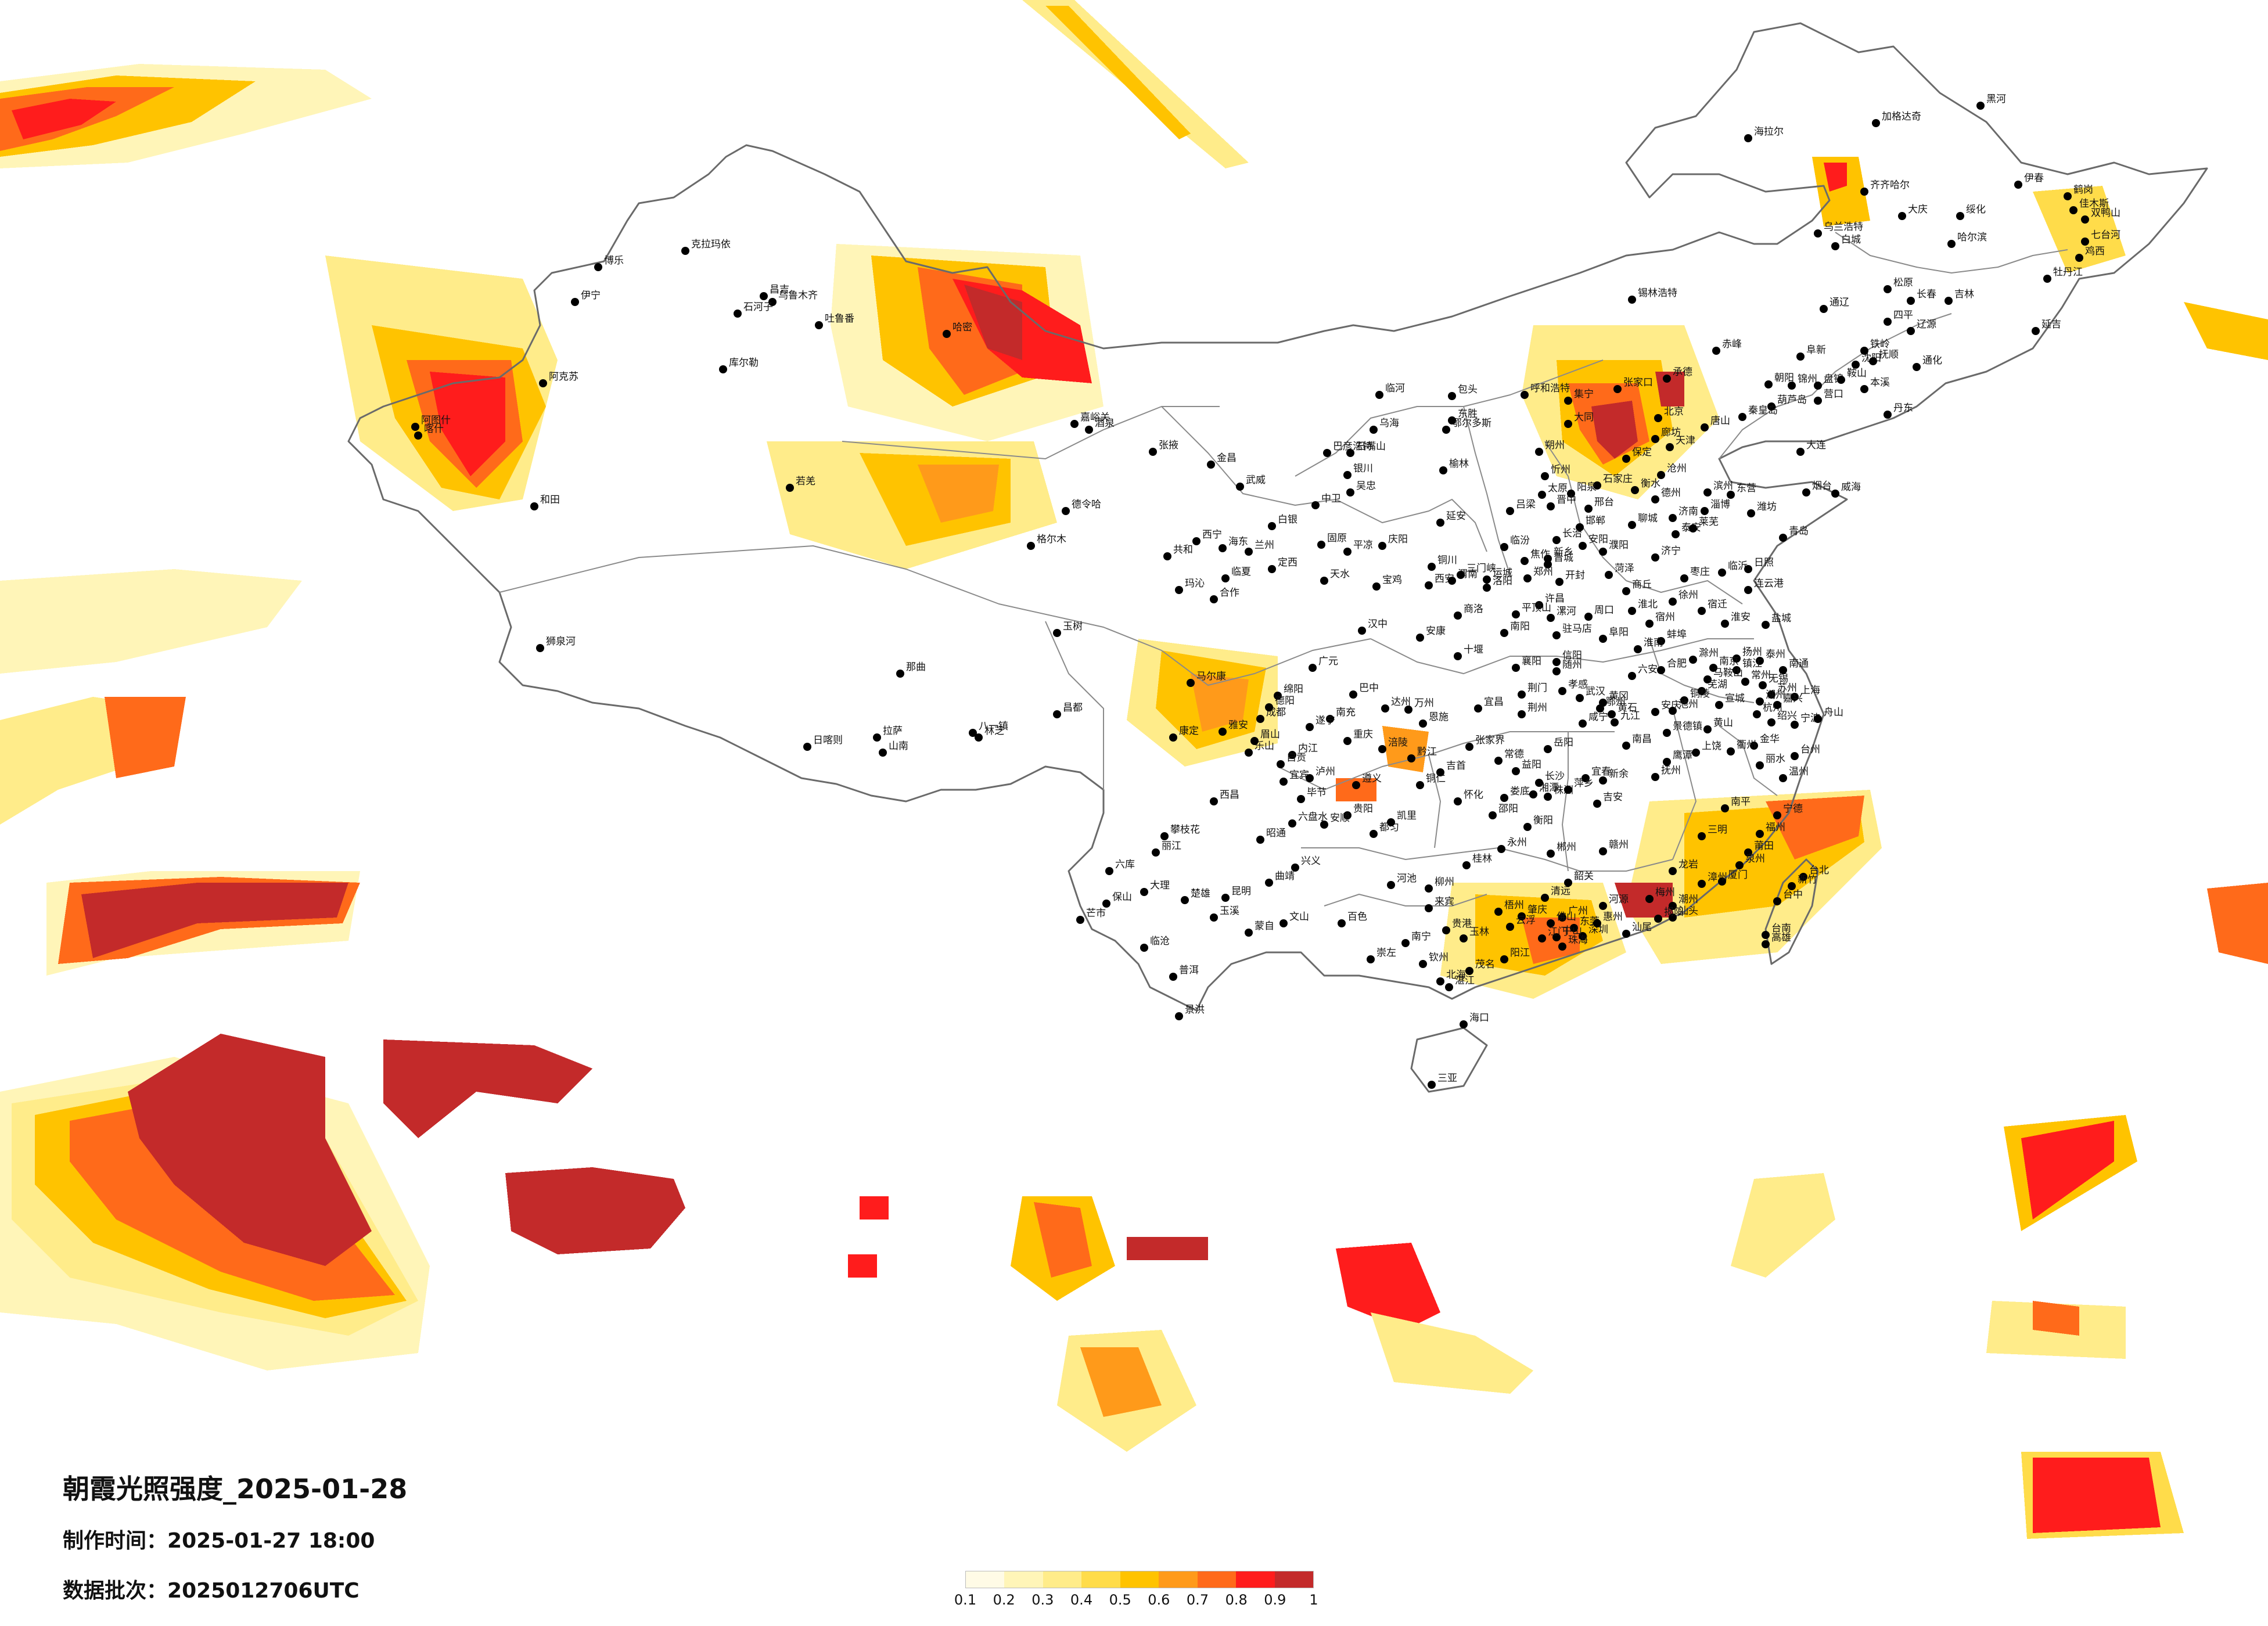 This screenshot has height=1626, width=2268. Describe the element at coordinates (1317, 792) in the screenshot. I see `city-label: 毕节` at that location.